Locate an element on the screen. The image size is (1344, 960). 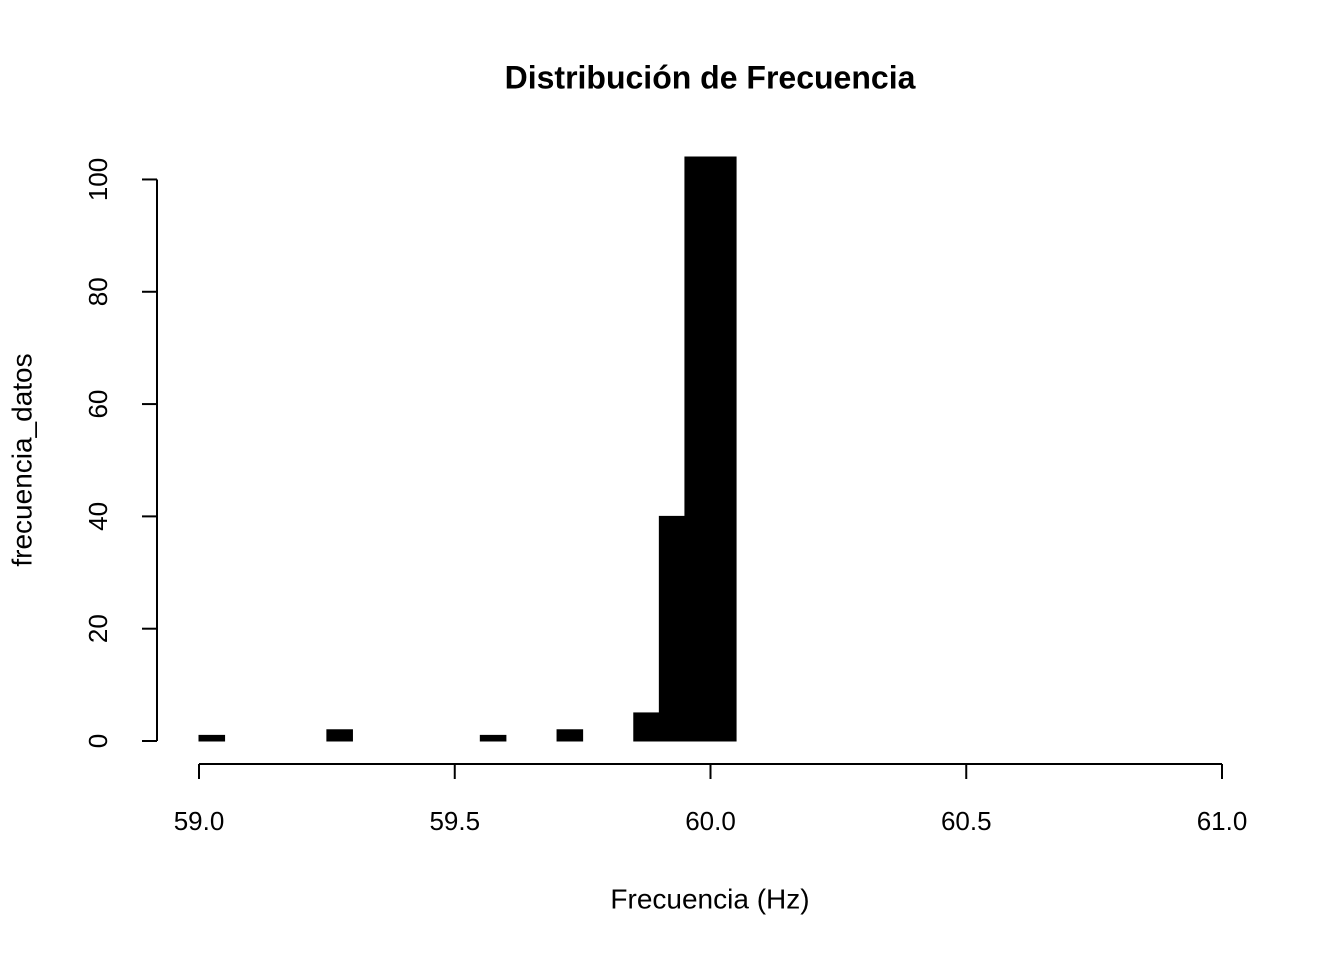
chart-title: Distribución de Frecuencia is located at coordinates (710, 77).